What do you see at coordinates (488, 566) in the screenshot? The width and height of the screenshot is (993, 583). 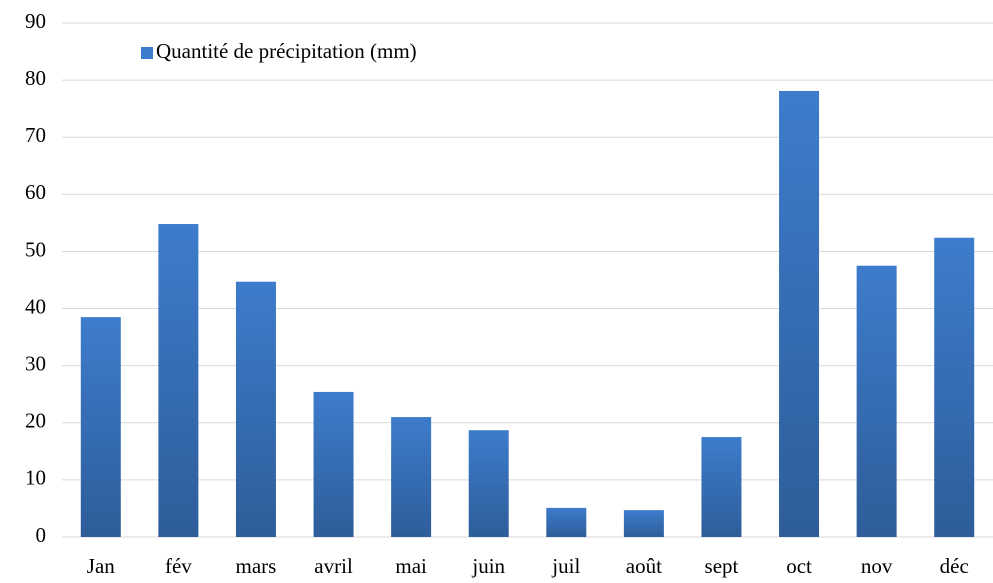 I see `x-tick-label: juin` at bounding box center [488, 566].